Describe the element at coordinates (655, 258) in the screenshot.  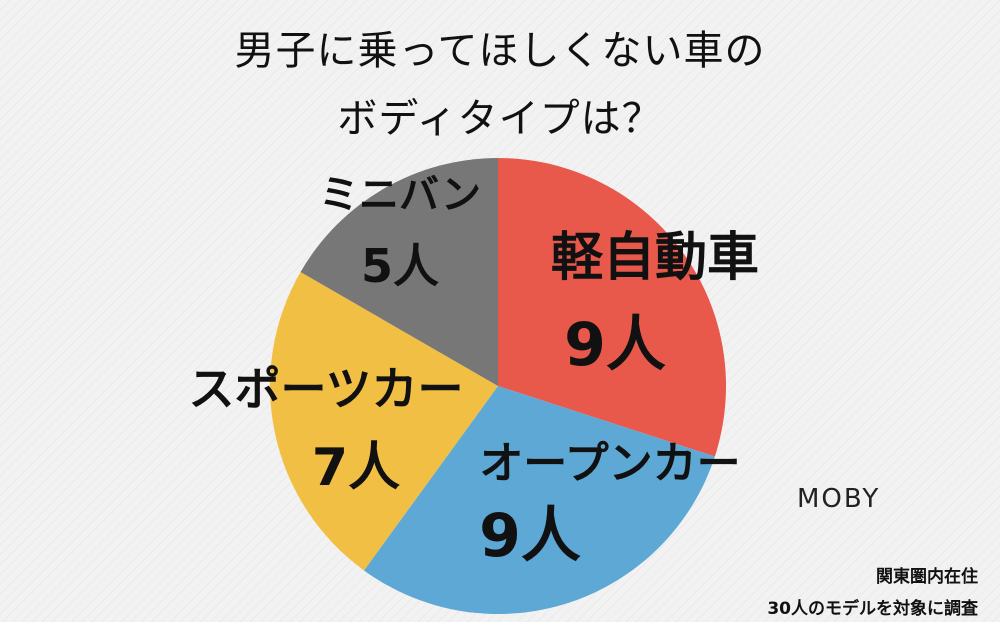
I see `slice-label-0: 軽自動車` at that location.